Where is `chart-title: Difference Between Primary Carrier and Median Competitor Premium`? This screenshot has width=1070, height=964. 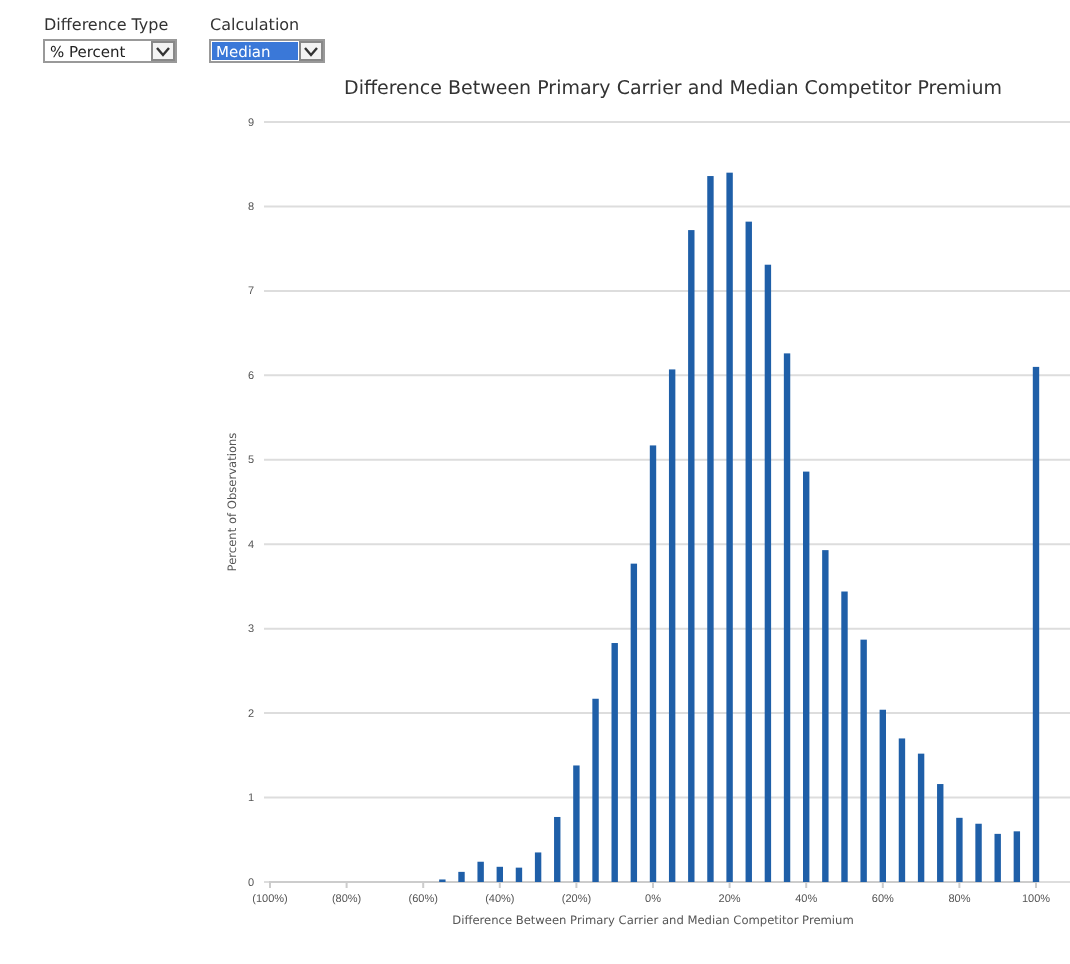
chart-title: Difference Between Primary Carrier and Median Competitor Premium is located at coordinates (673, 89).